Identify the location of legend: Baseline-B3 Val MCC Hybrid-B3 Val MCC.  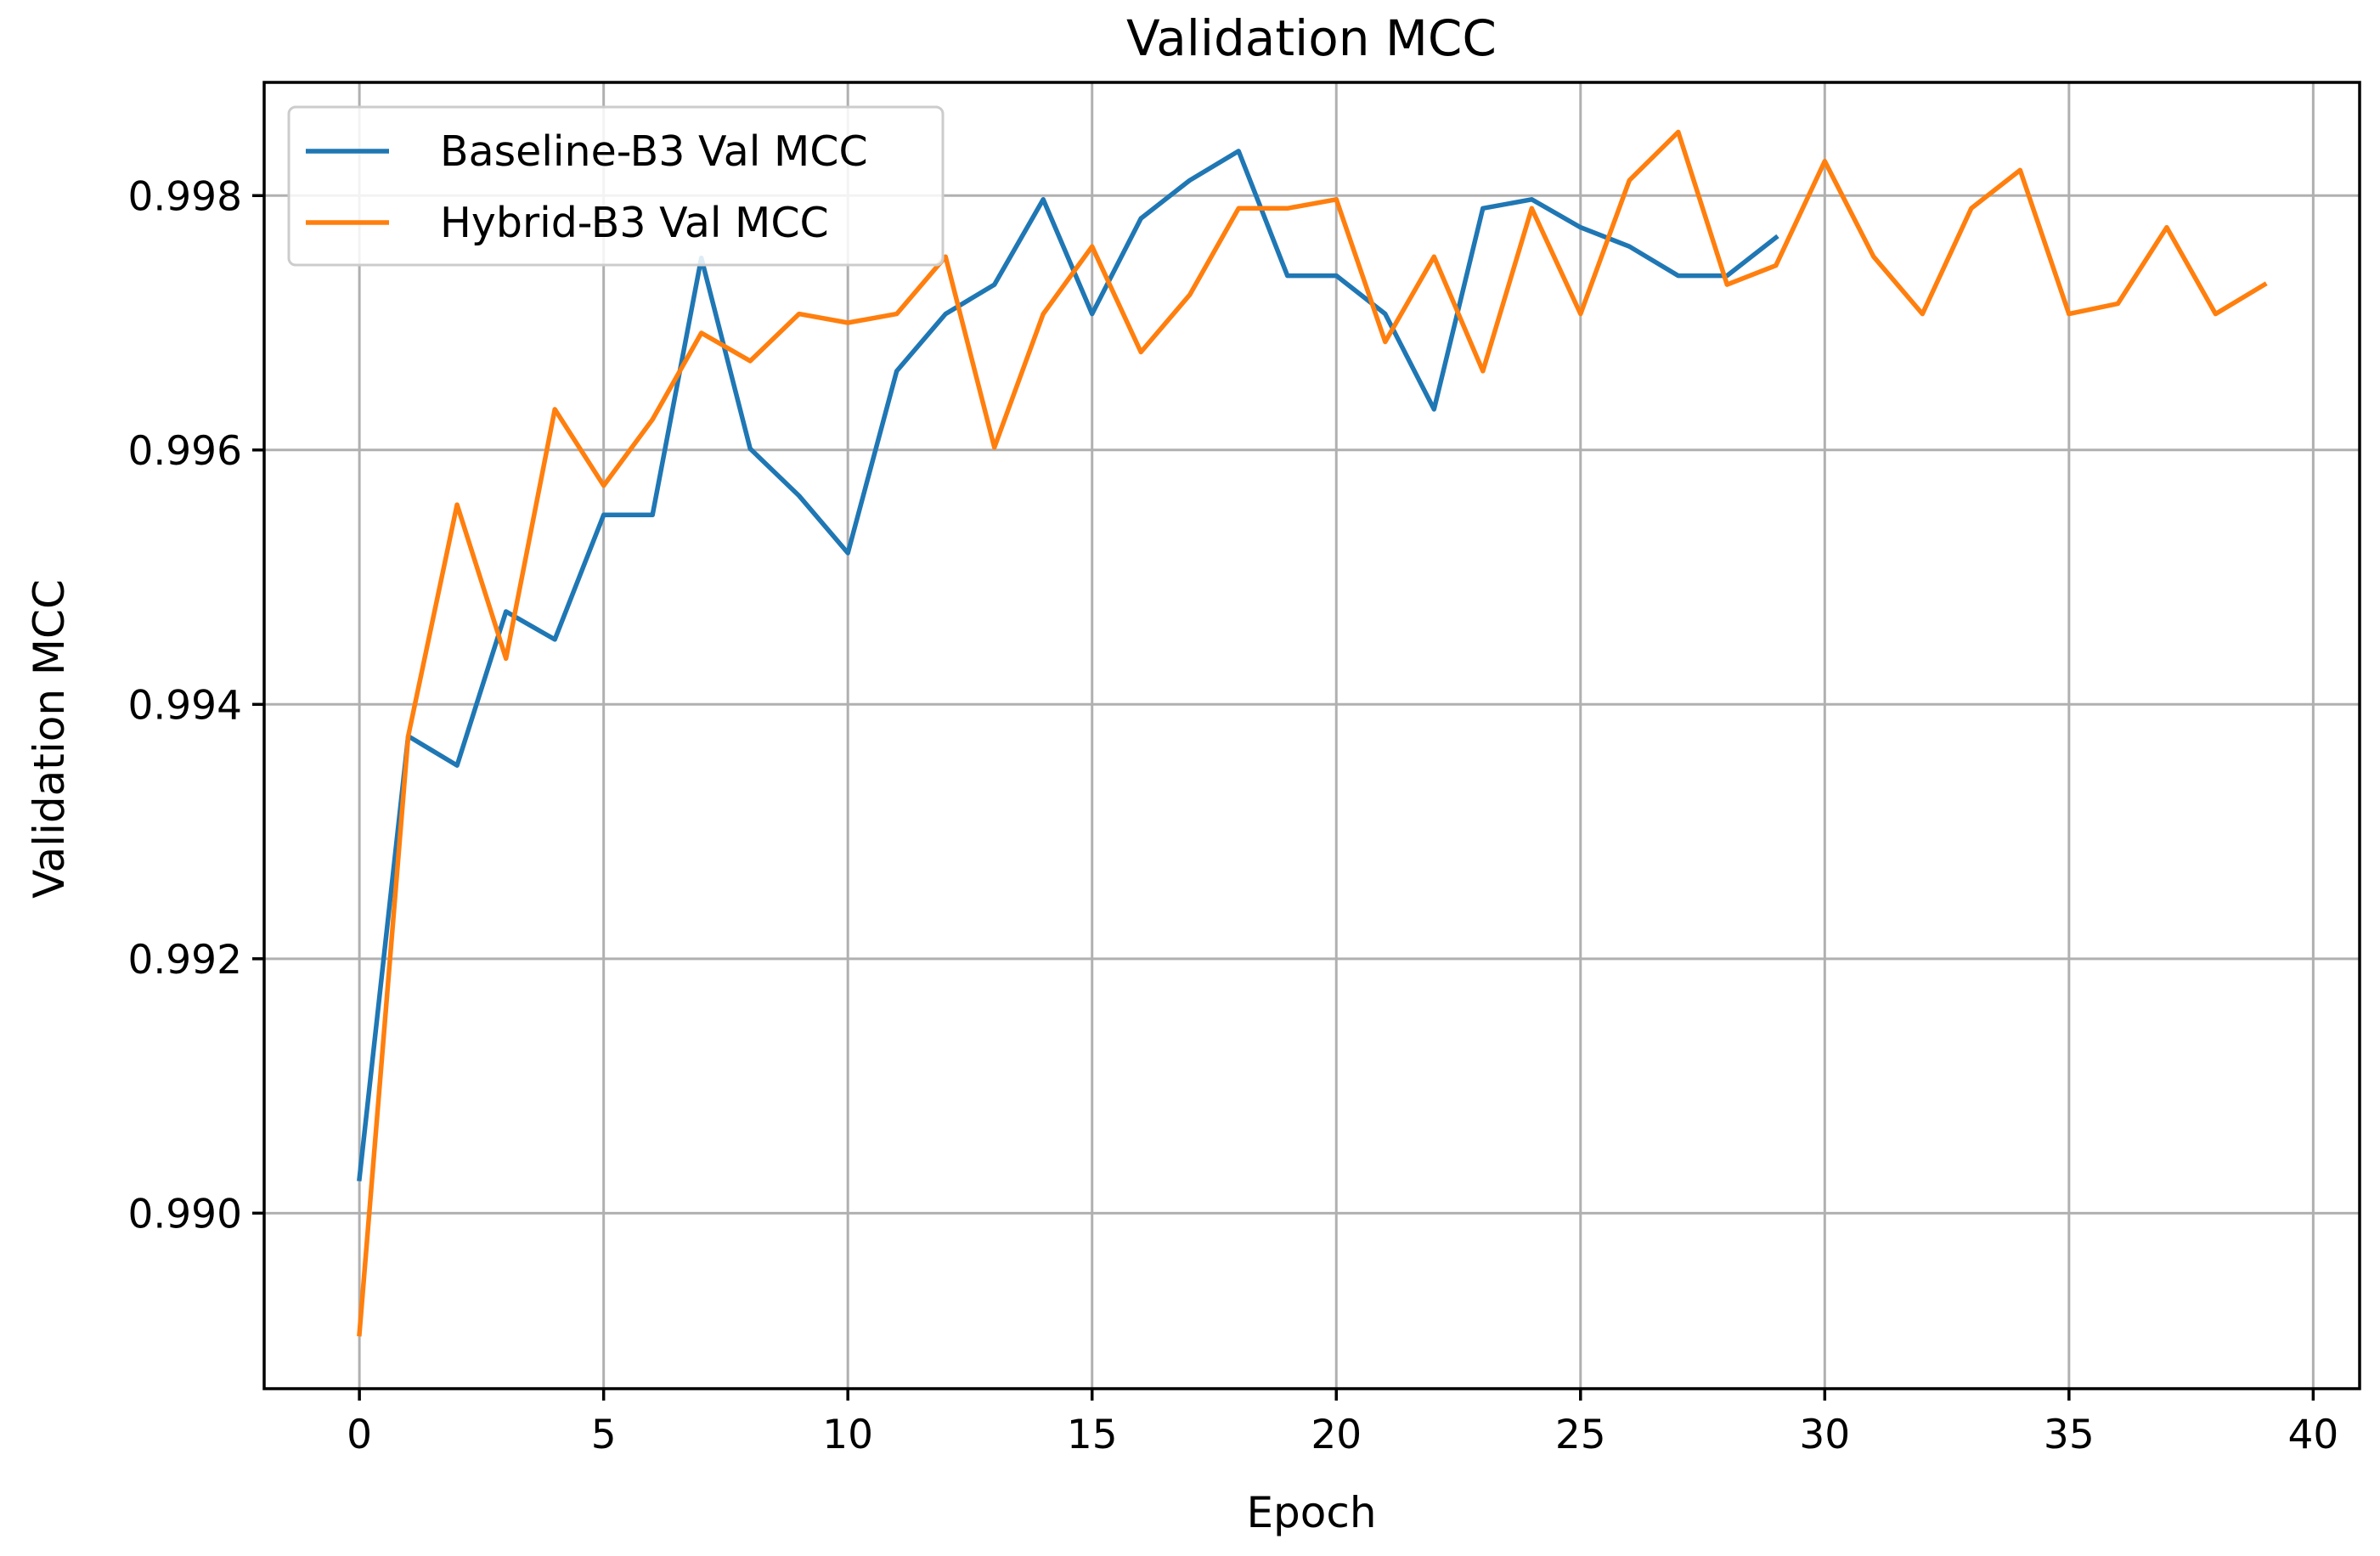
(616, 186).